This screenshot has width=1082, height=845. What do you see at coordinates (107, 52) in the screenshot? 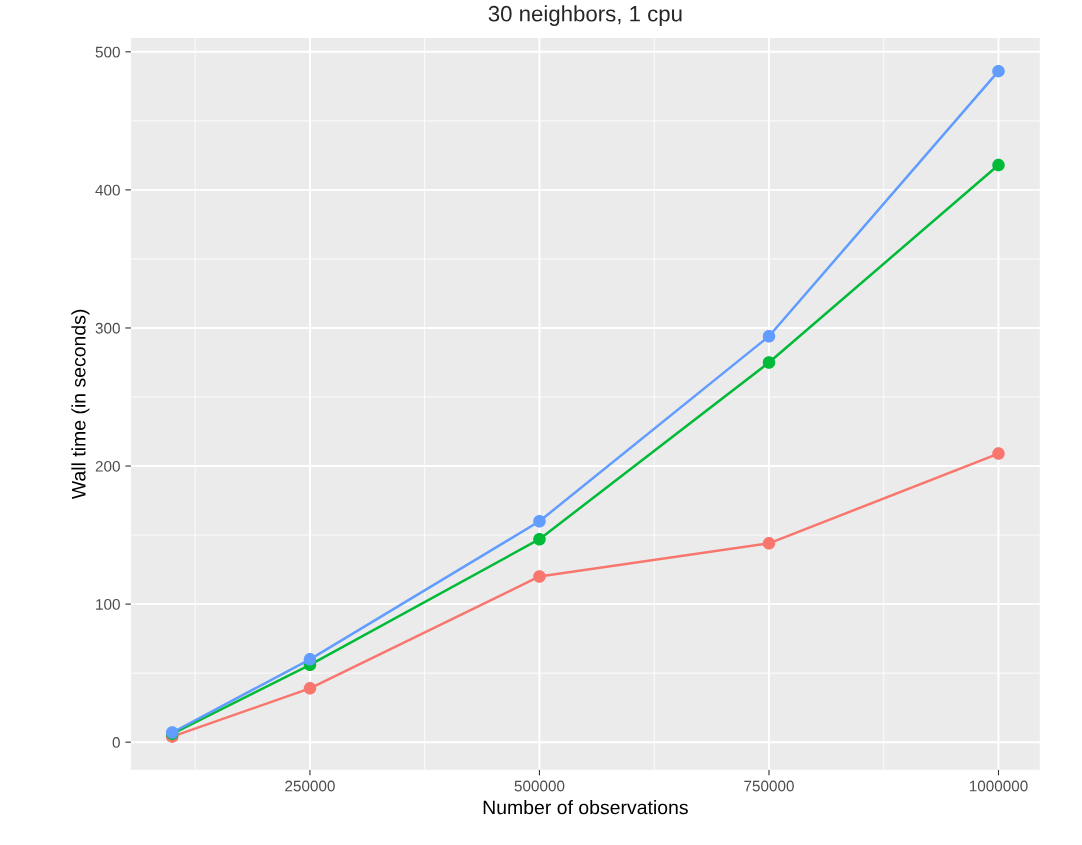
I see `y-tick-label: 500` at bounding box center [107, 52].